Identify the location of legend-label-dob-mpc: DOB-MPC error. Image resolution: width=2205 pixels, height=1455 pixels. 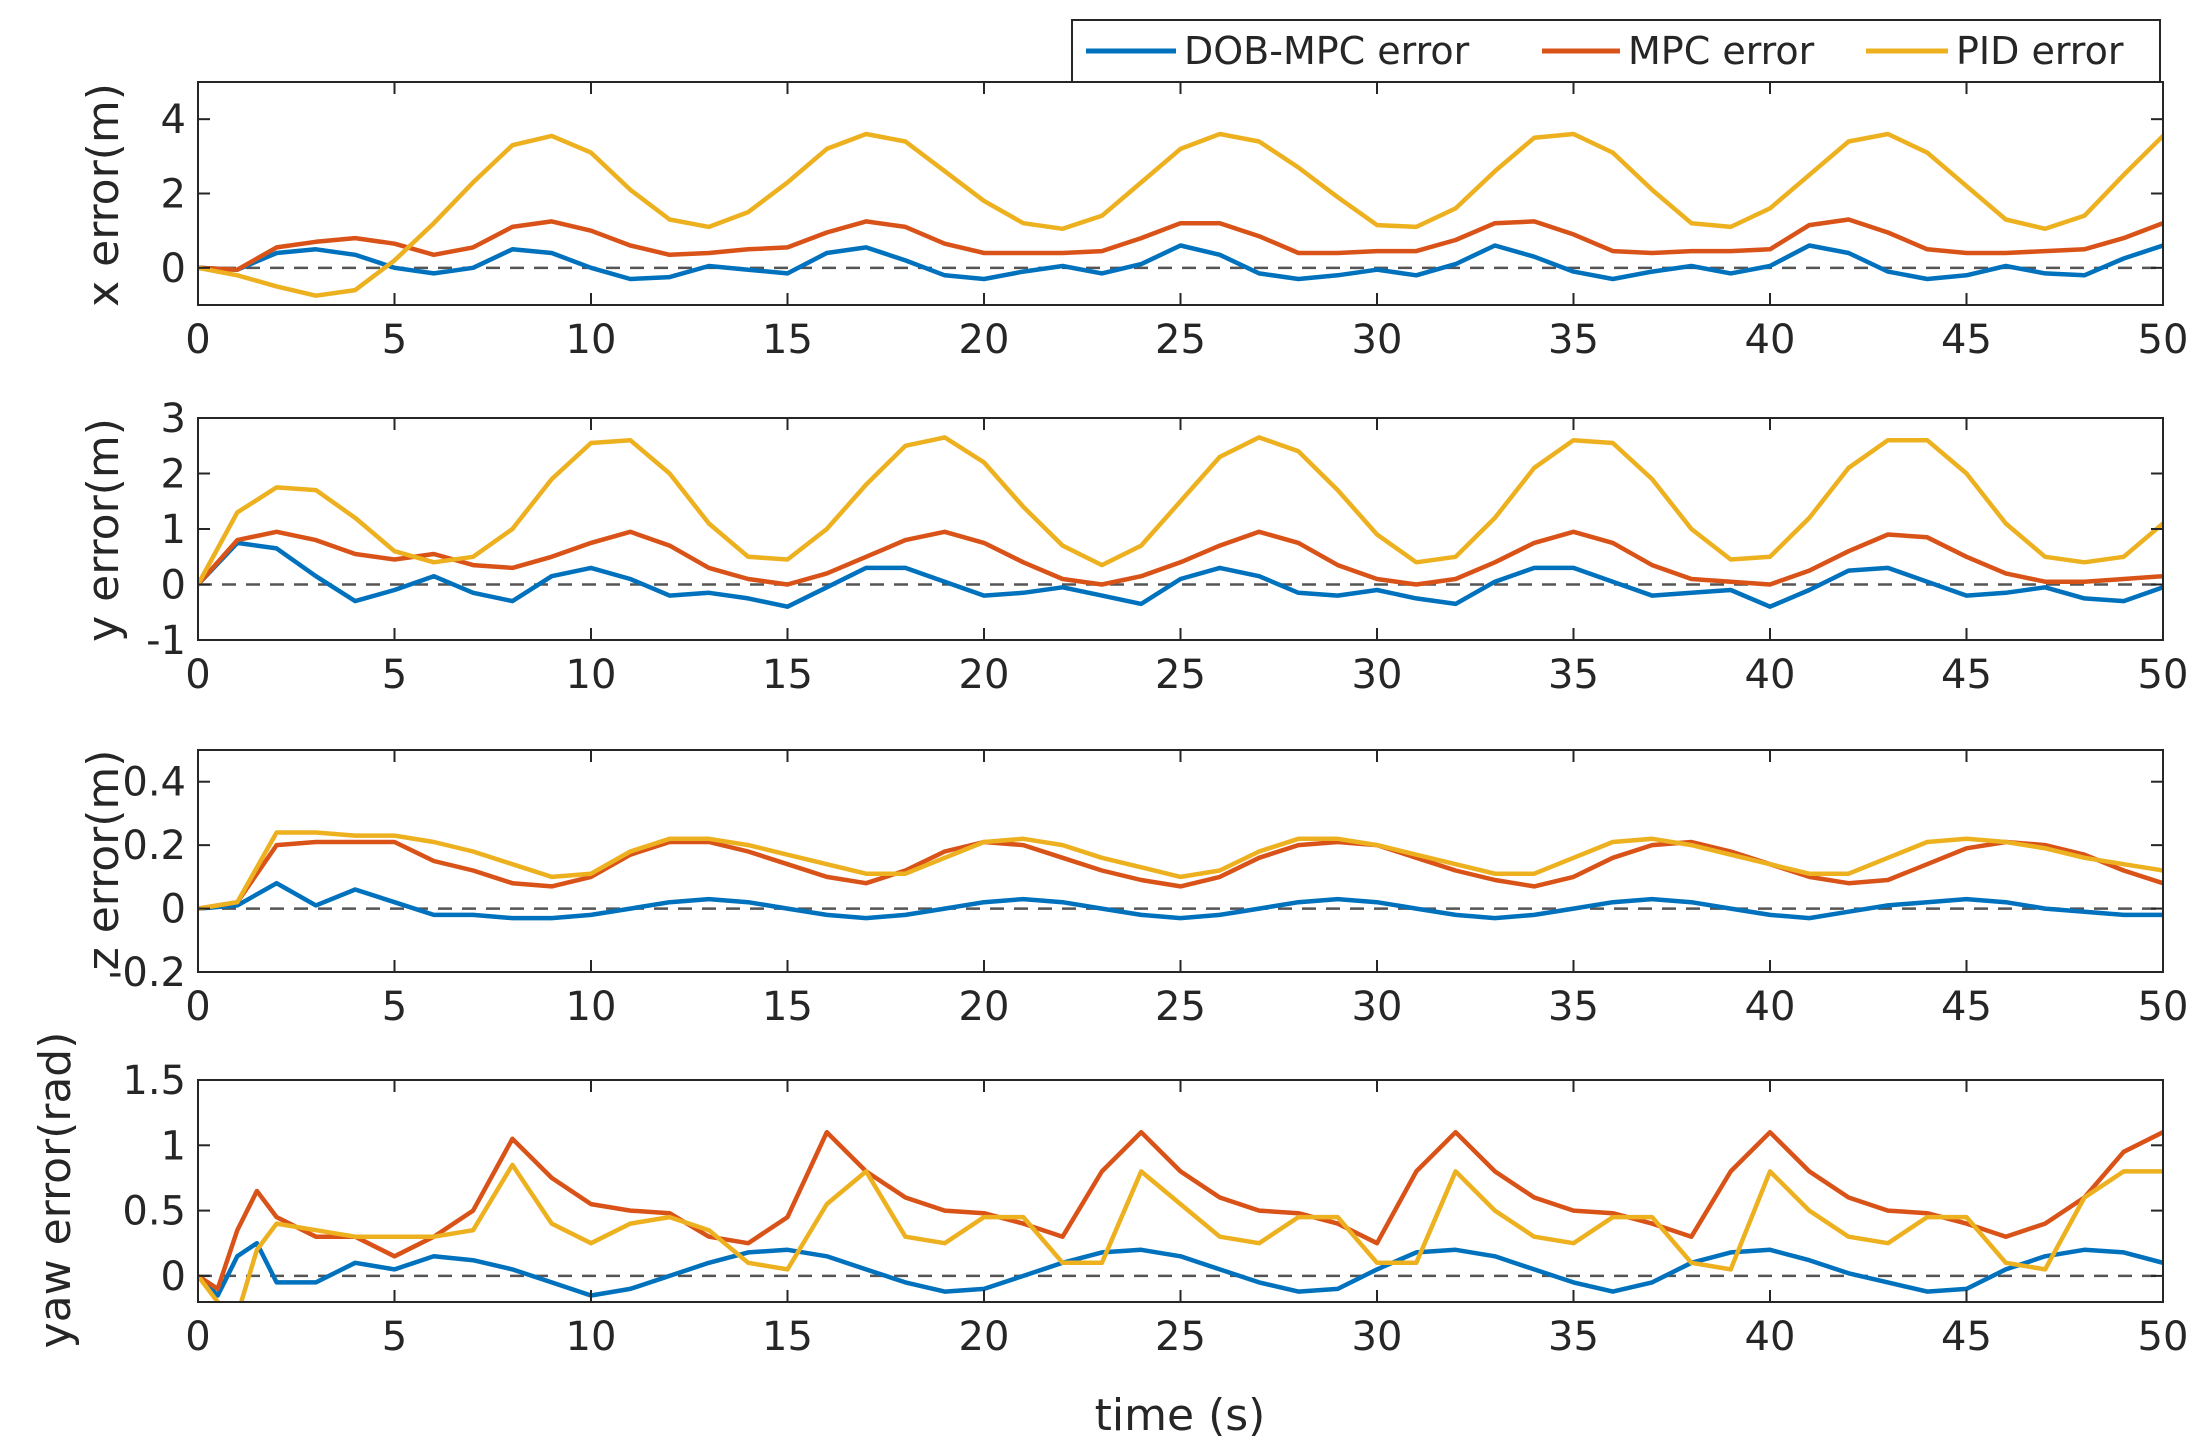
(1327, 51).